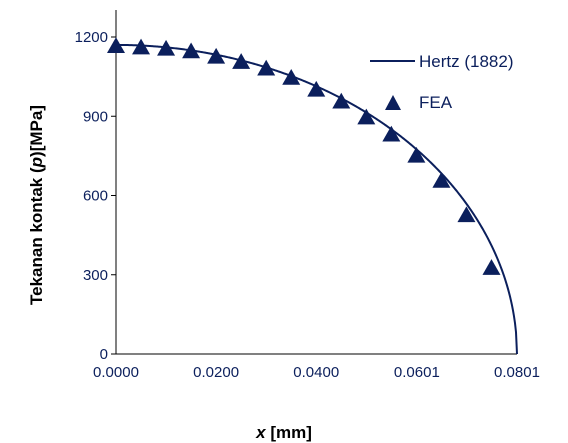  I want to click on x-tick-label: 0.0400, so click(316, 372).